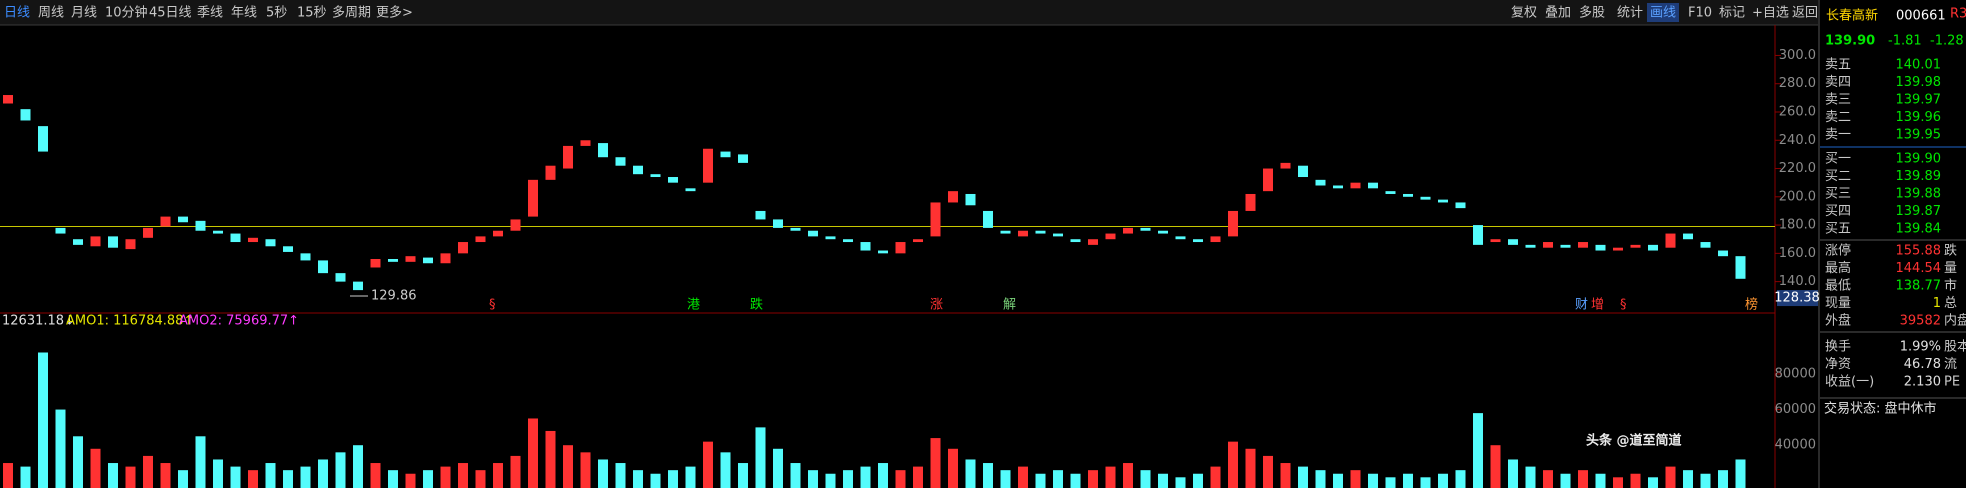 The image size is (1966, 488). Describe the element at coordinates (38, 321) in the screenshot. I see `indicator-label: 12631.18↓` at that location.